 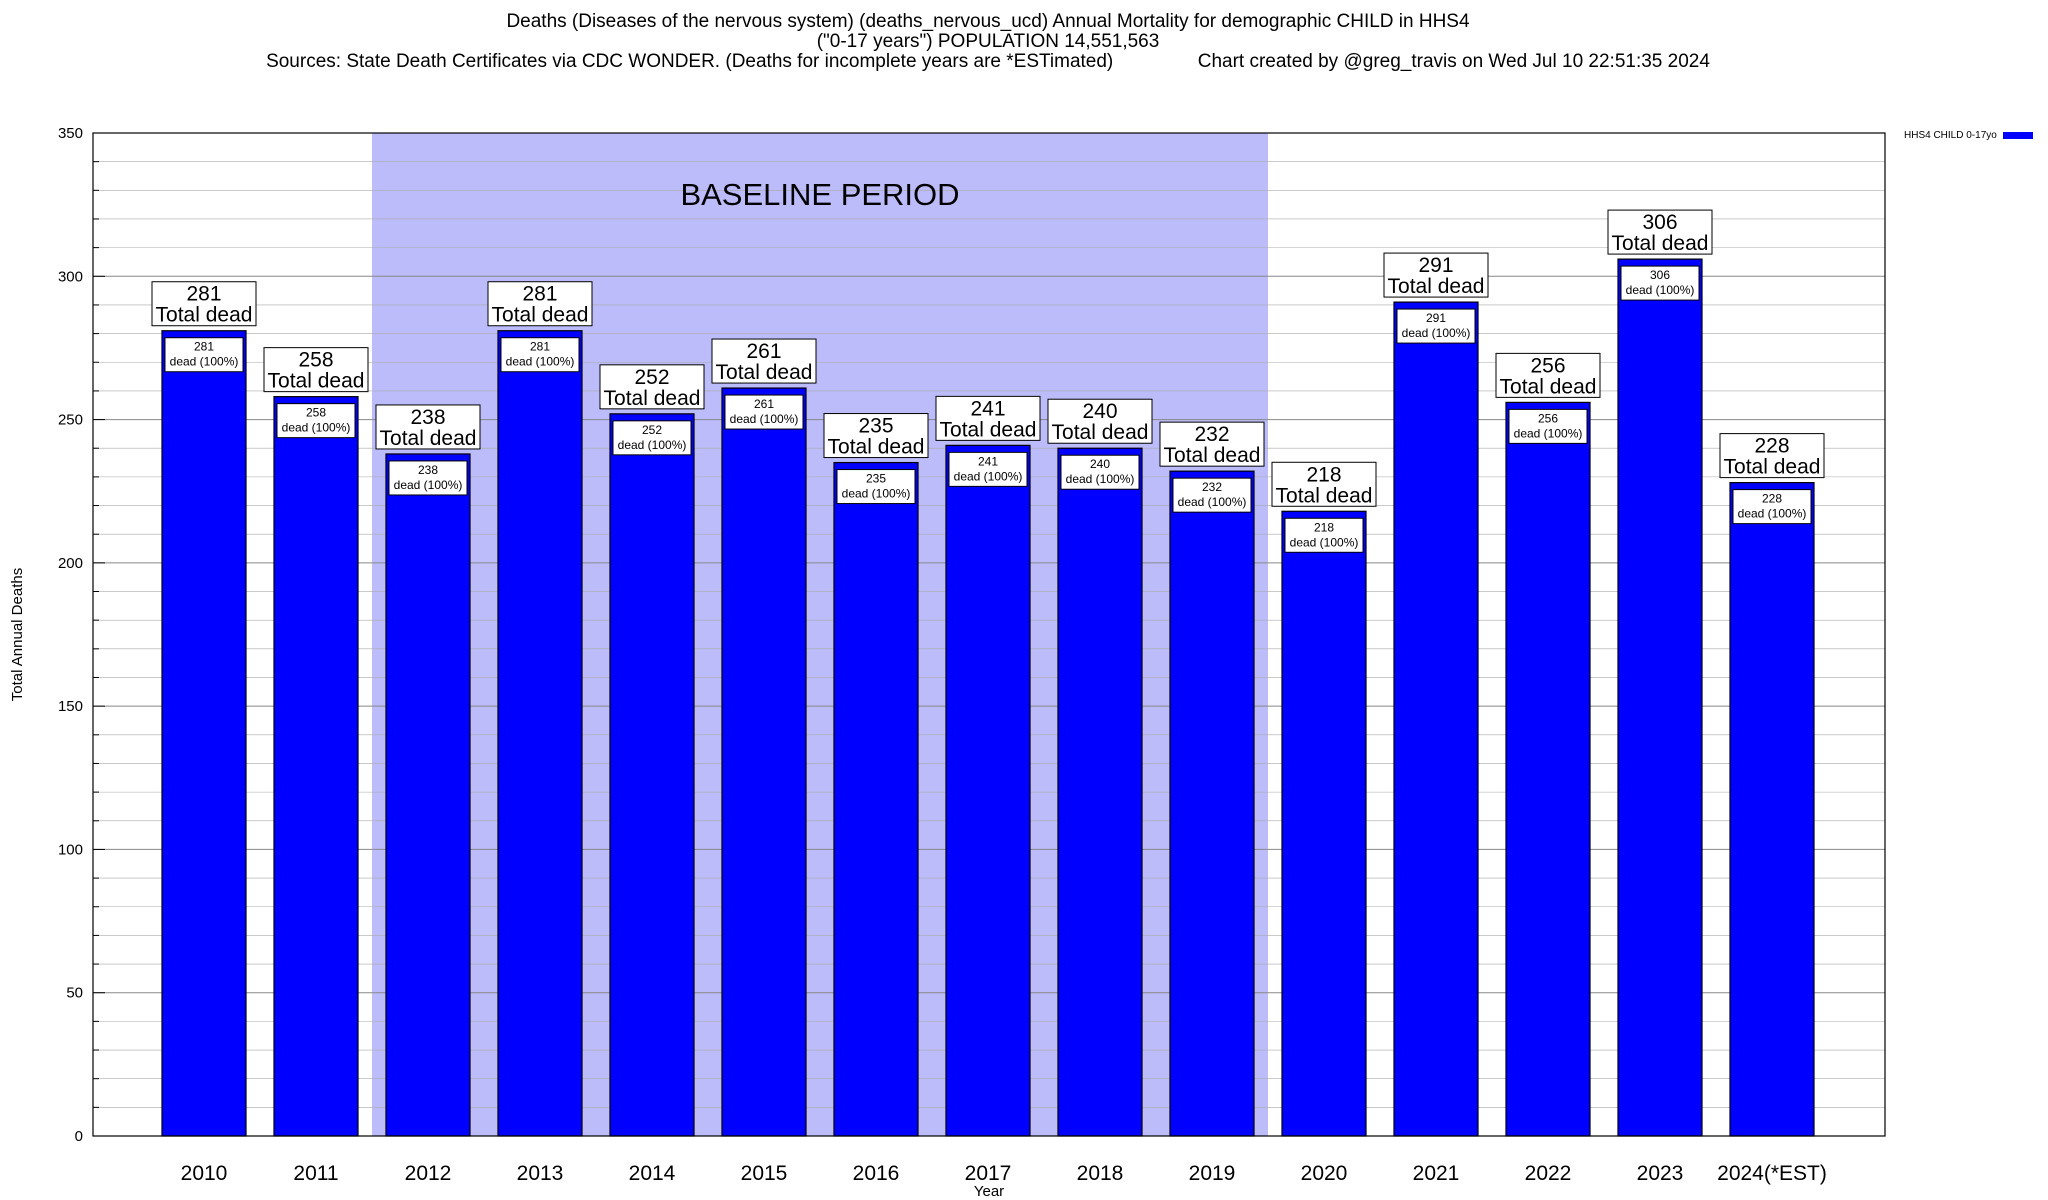 I want to click on x-tick-label: 2020, so click(x=1324, y=1173).